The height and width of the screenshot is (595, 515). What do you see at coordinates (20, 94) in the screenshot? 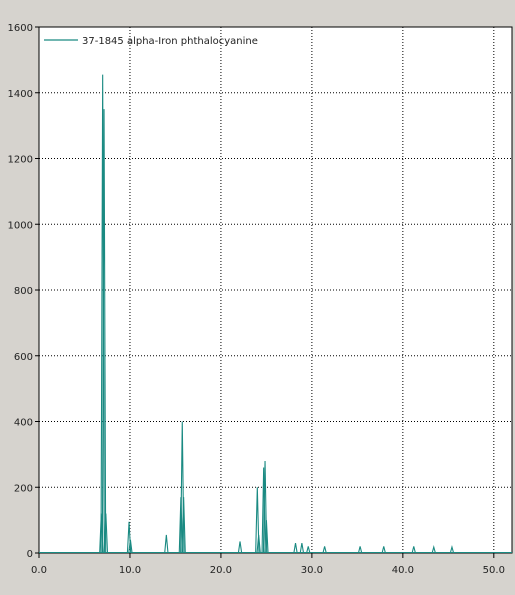
I see `y-tick-label: 1400` at bounding box center [20, 94].